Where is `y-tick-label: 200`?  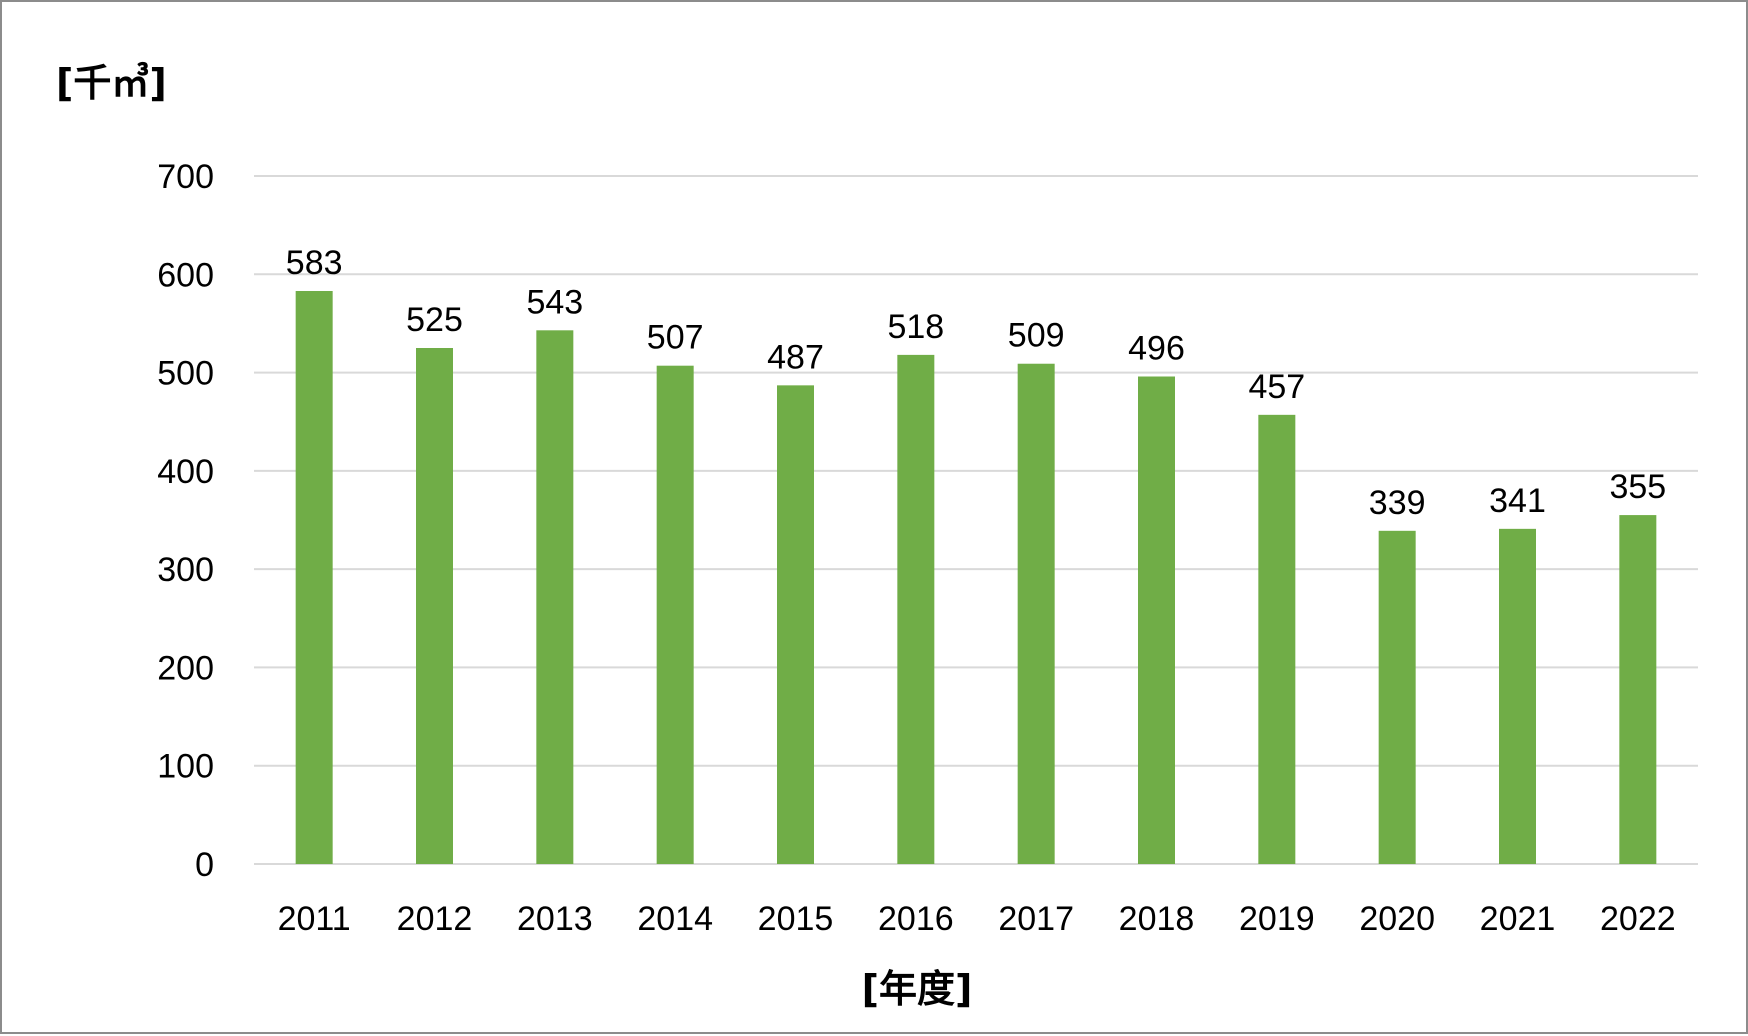 y-tick-label: 200 is located at coordinates (185, 668).